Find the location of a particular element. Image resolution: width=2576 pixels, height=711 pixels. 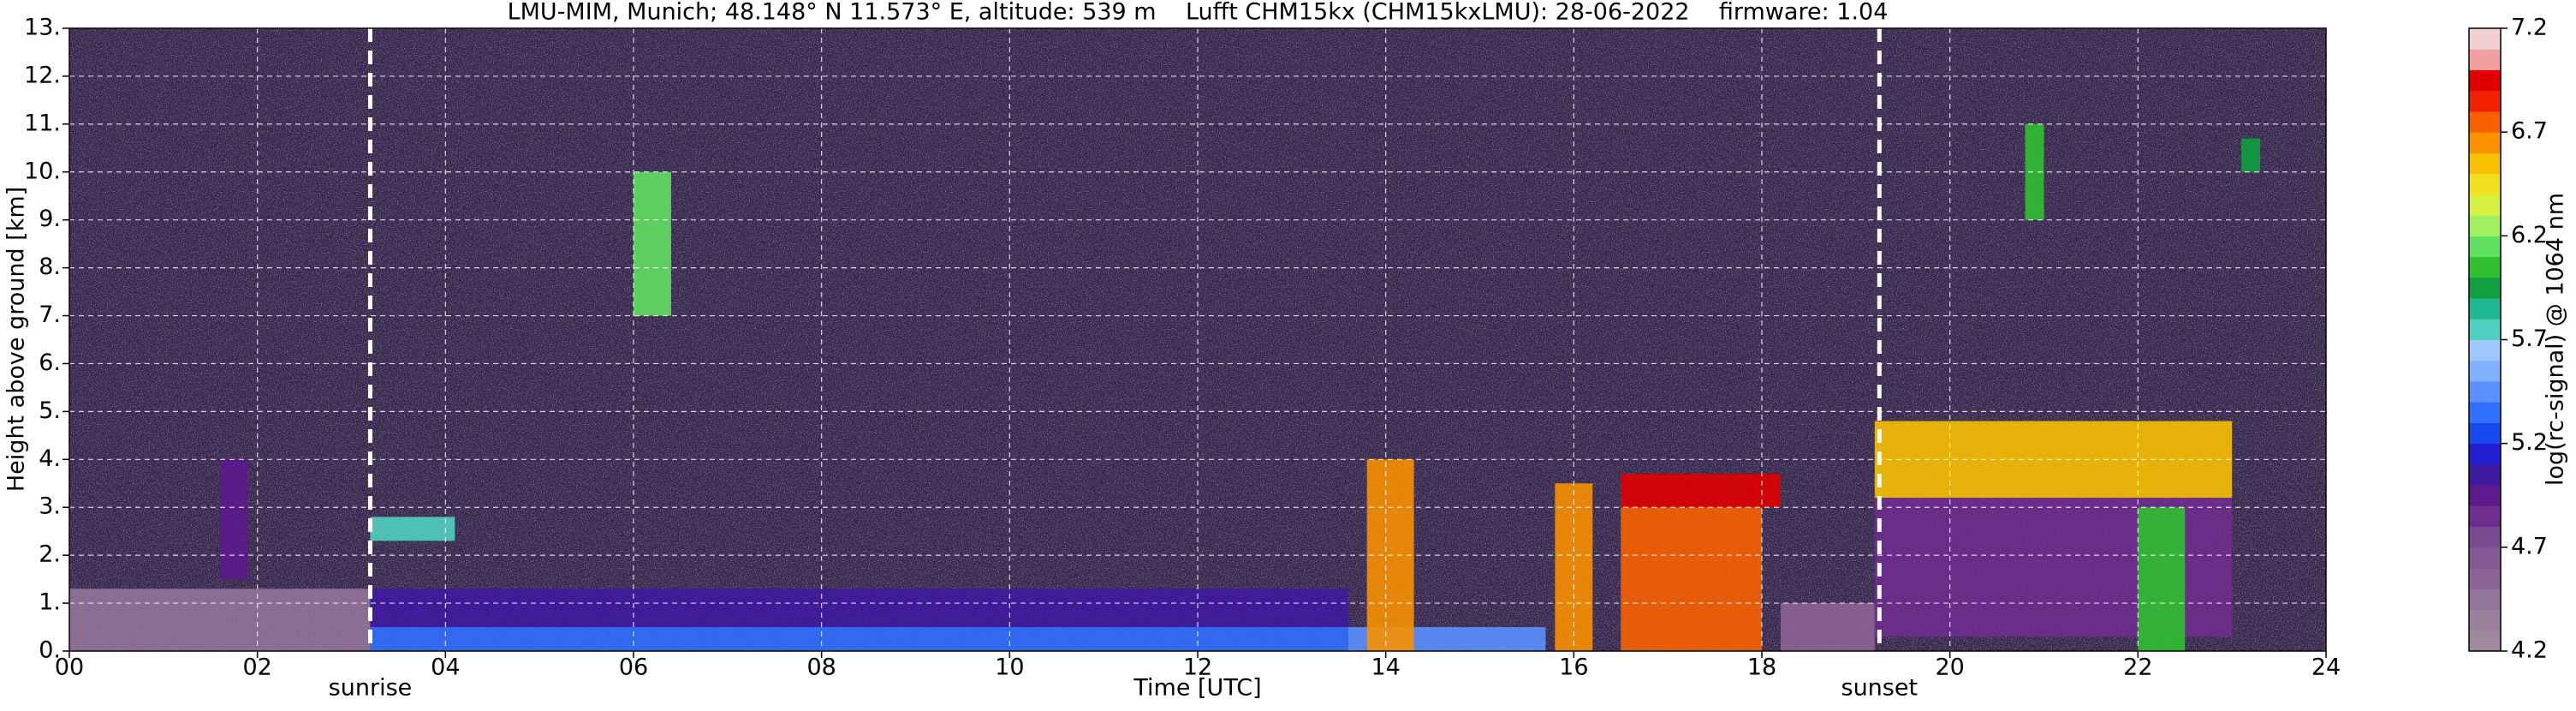

x-axis-label: Time [UTC] is located at coordinates (1197, 688).